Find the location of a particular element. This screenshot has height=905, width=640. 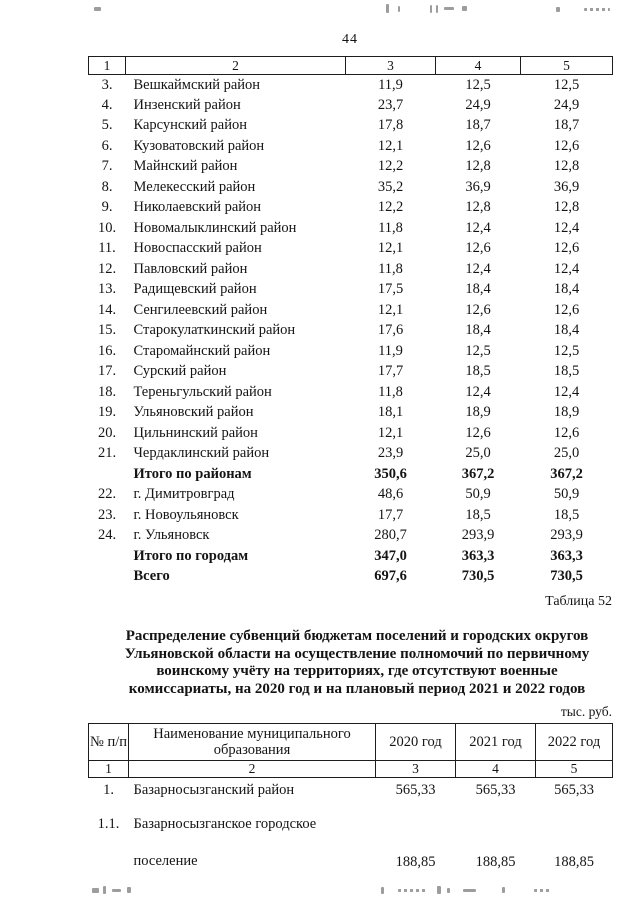

col-header-2021: 2021 год is located at coordinates (495, 742).